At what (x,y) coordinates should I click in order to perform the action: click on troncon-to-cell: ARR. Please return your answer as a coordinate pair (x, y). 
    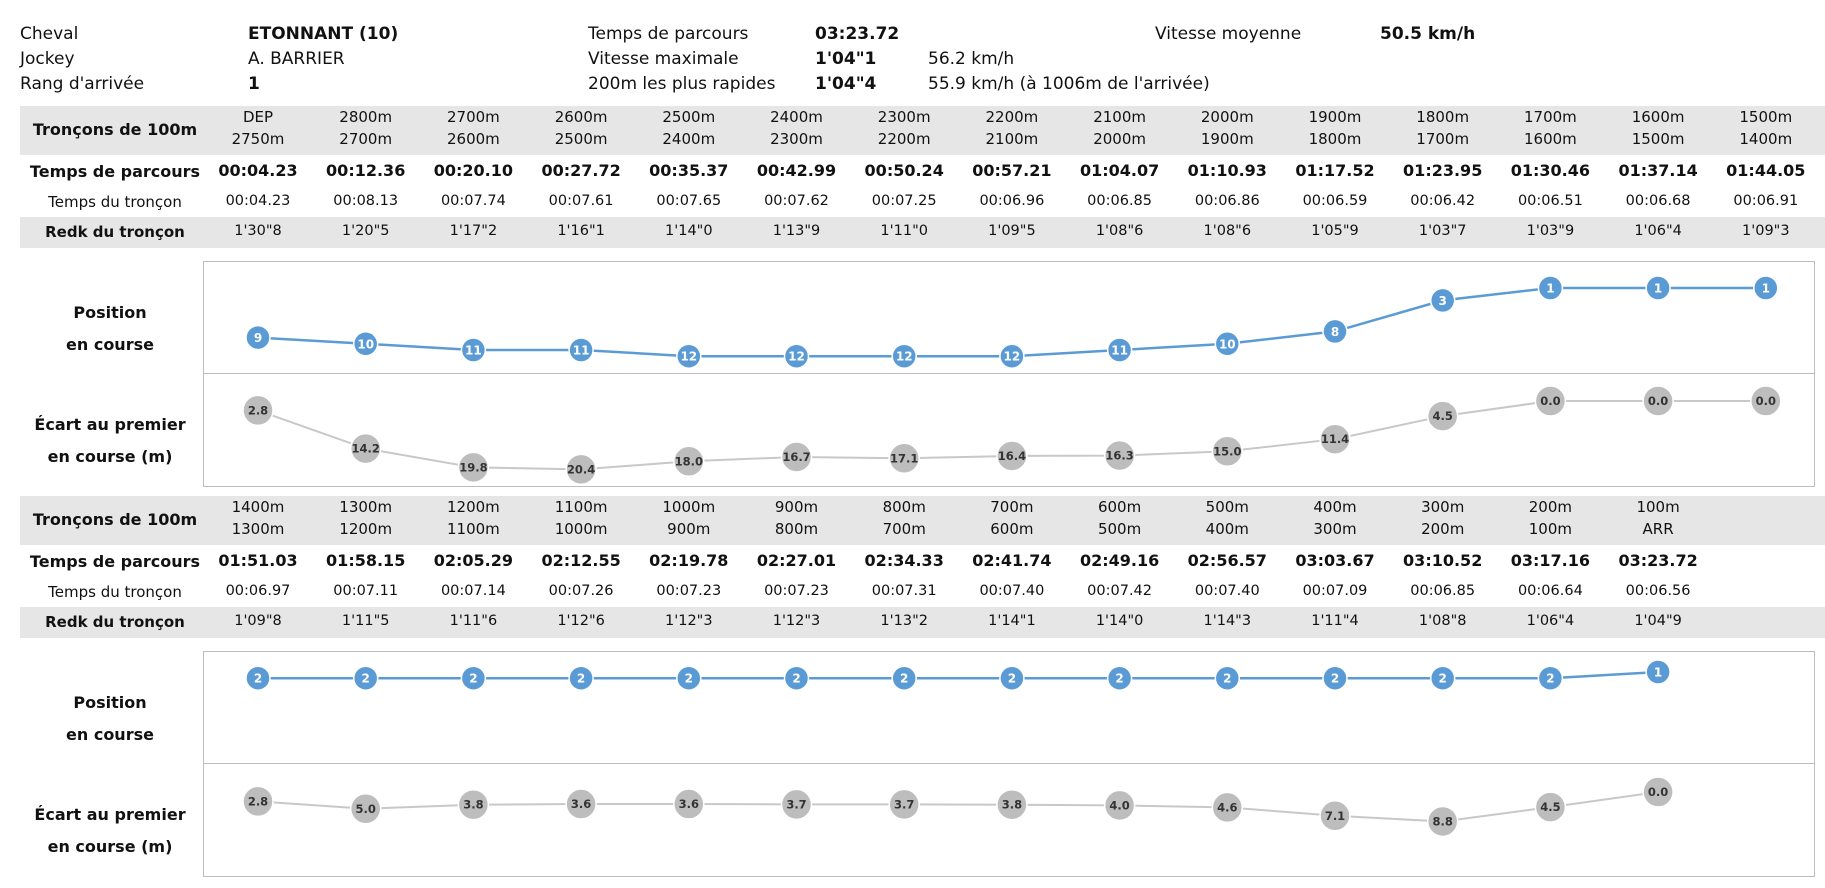
    Looking at the image, I should click on (1658, 529).